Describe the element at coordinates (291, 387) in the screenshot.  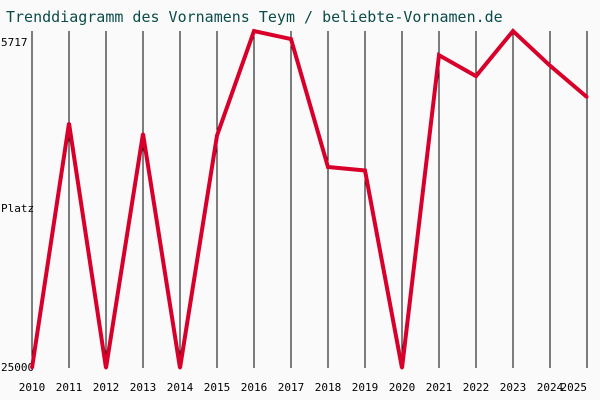
I see `x-tick-2017: 2017` at that location.